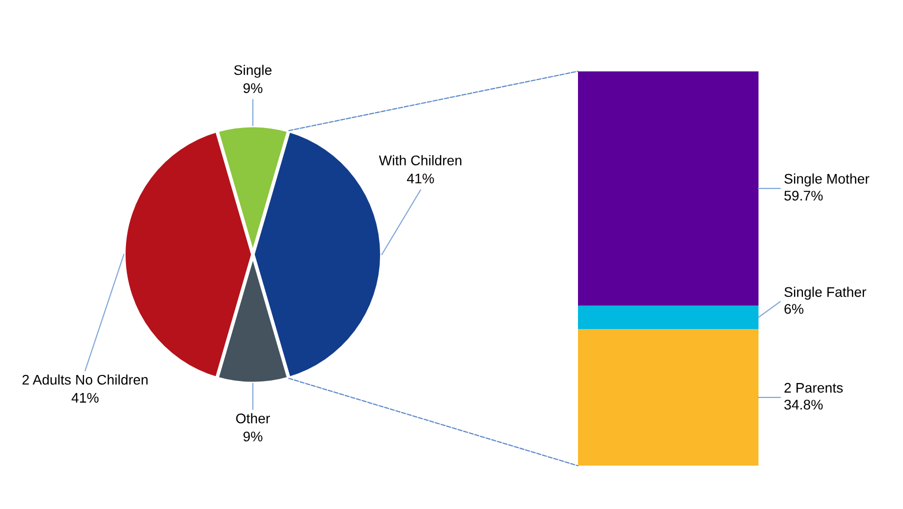 The height and width of the screenshot is (509, 903). Describe the element at coordinates (825, 293) in the screenshot. I see `series-label: Single Father` at that location.